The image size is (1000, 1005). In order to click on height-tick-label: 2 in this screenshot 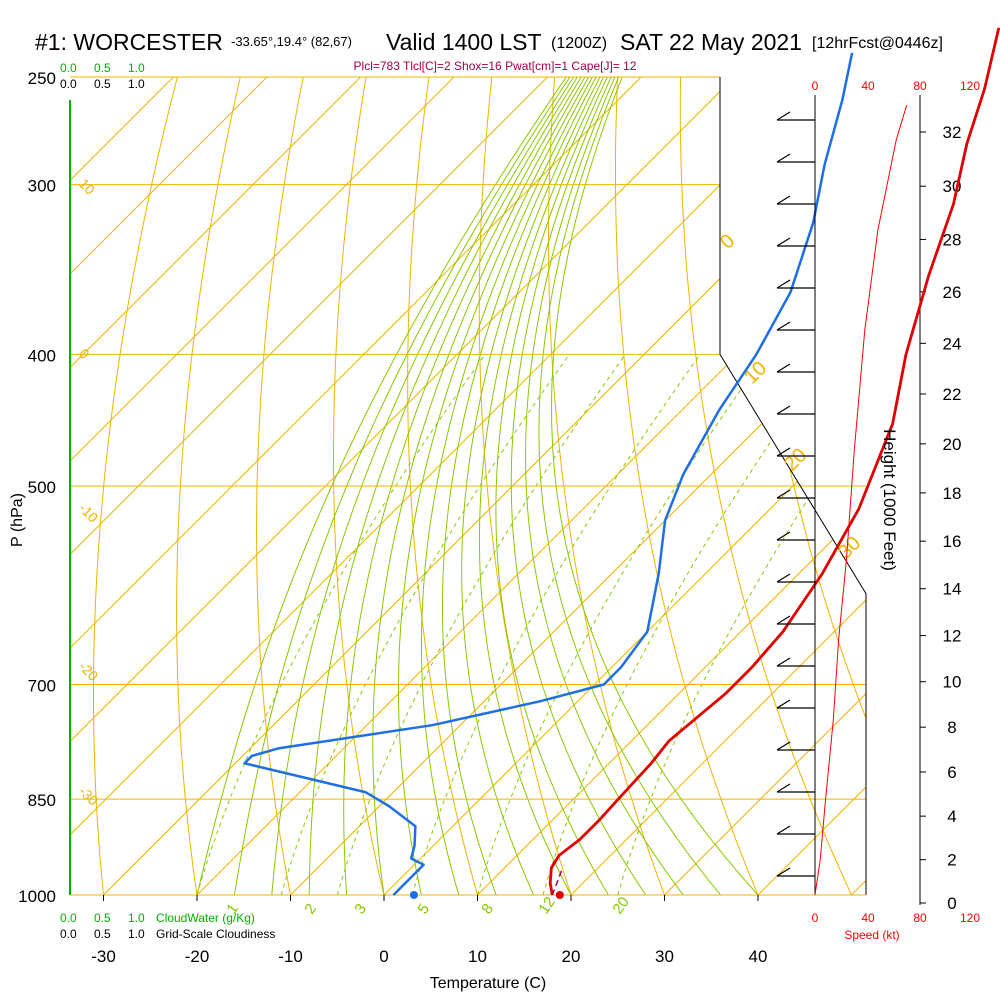, I will do `click(951, 860)`.